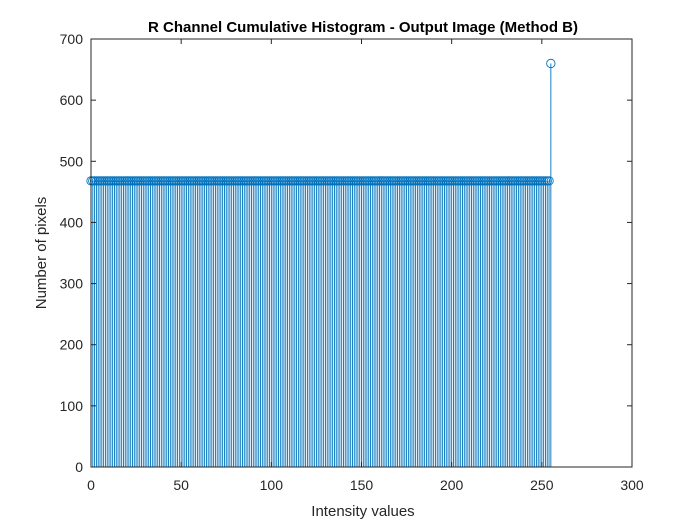 Image resolution: width=700 pixels, height=525 pixels. I want to click on y-tick-label: 400, so click(72, 222).